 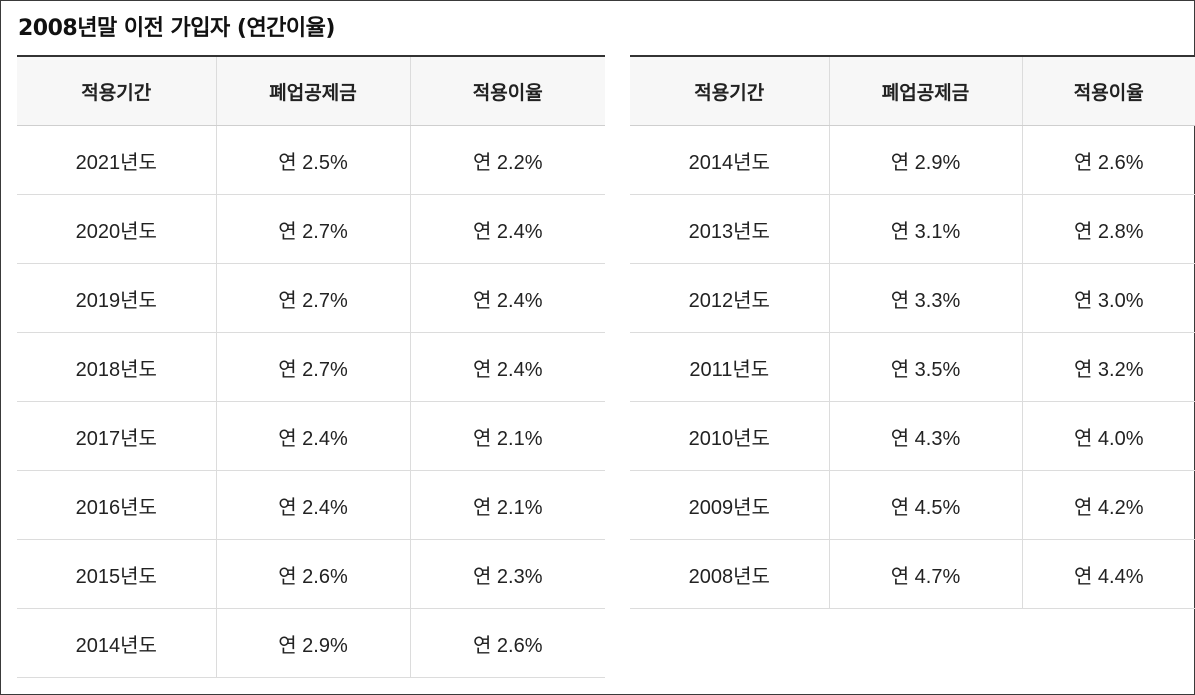 I want to click on cell-period: 2013년도, so click(x=730, y=229).